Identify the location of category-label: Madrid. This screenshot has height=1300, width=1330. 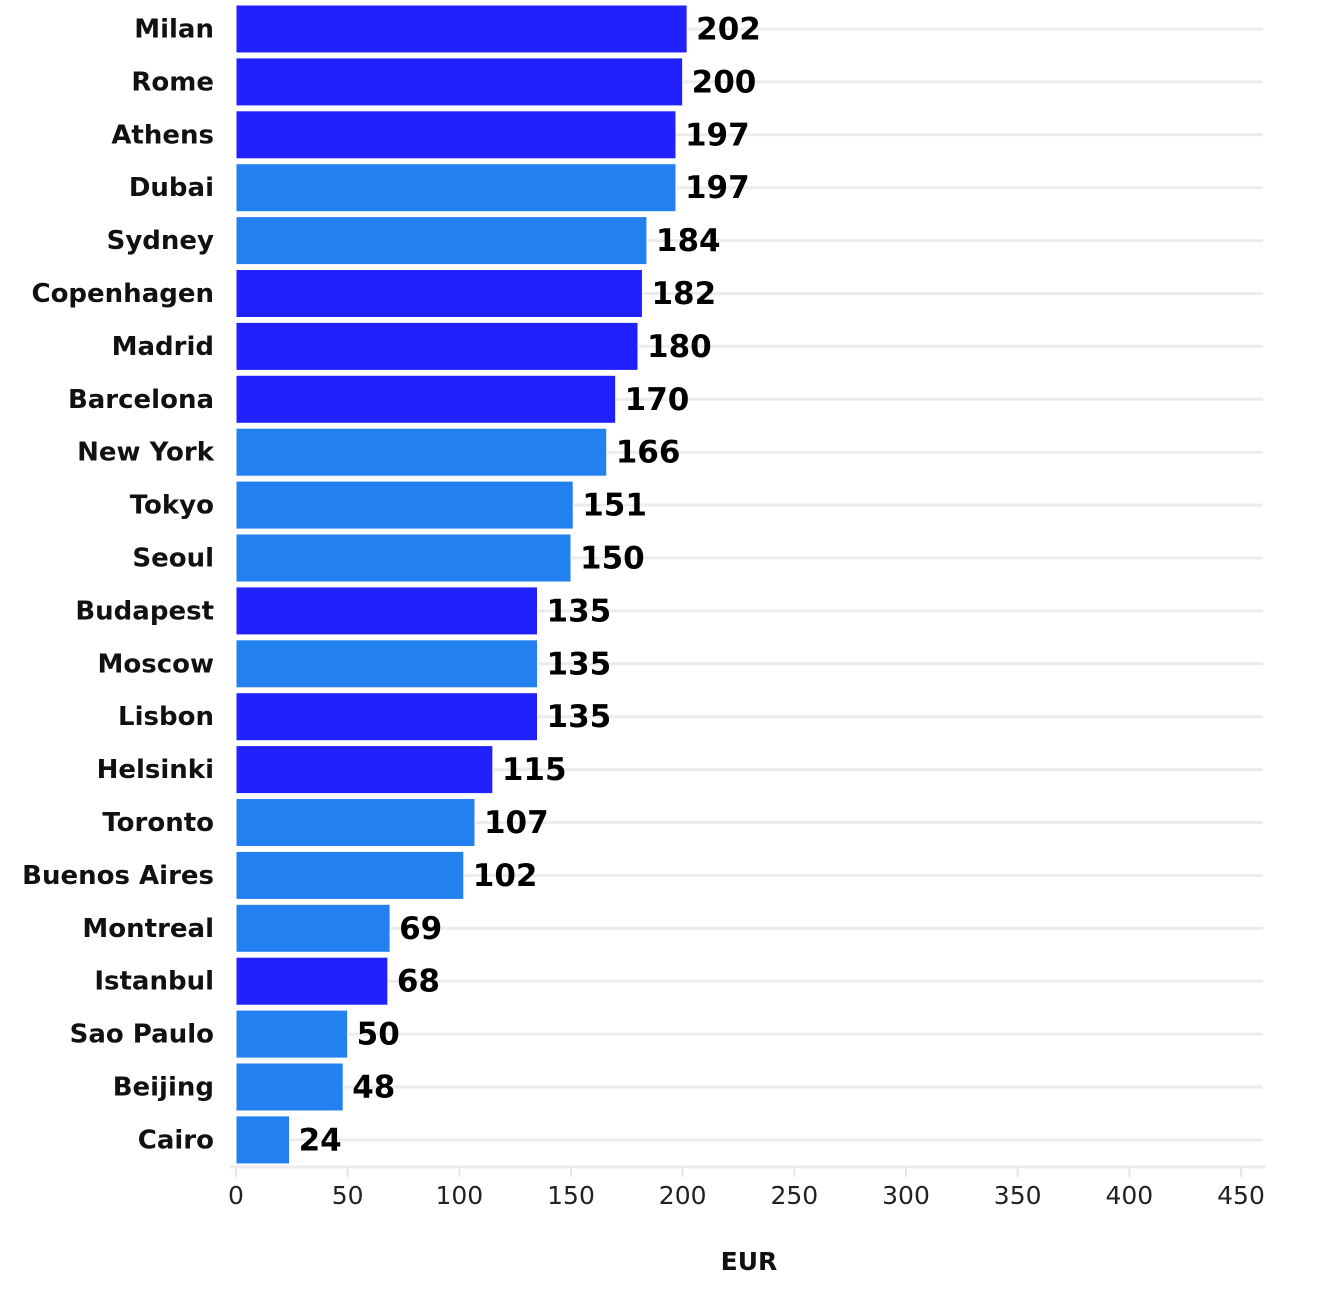
(163, 347).